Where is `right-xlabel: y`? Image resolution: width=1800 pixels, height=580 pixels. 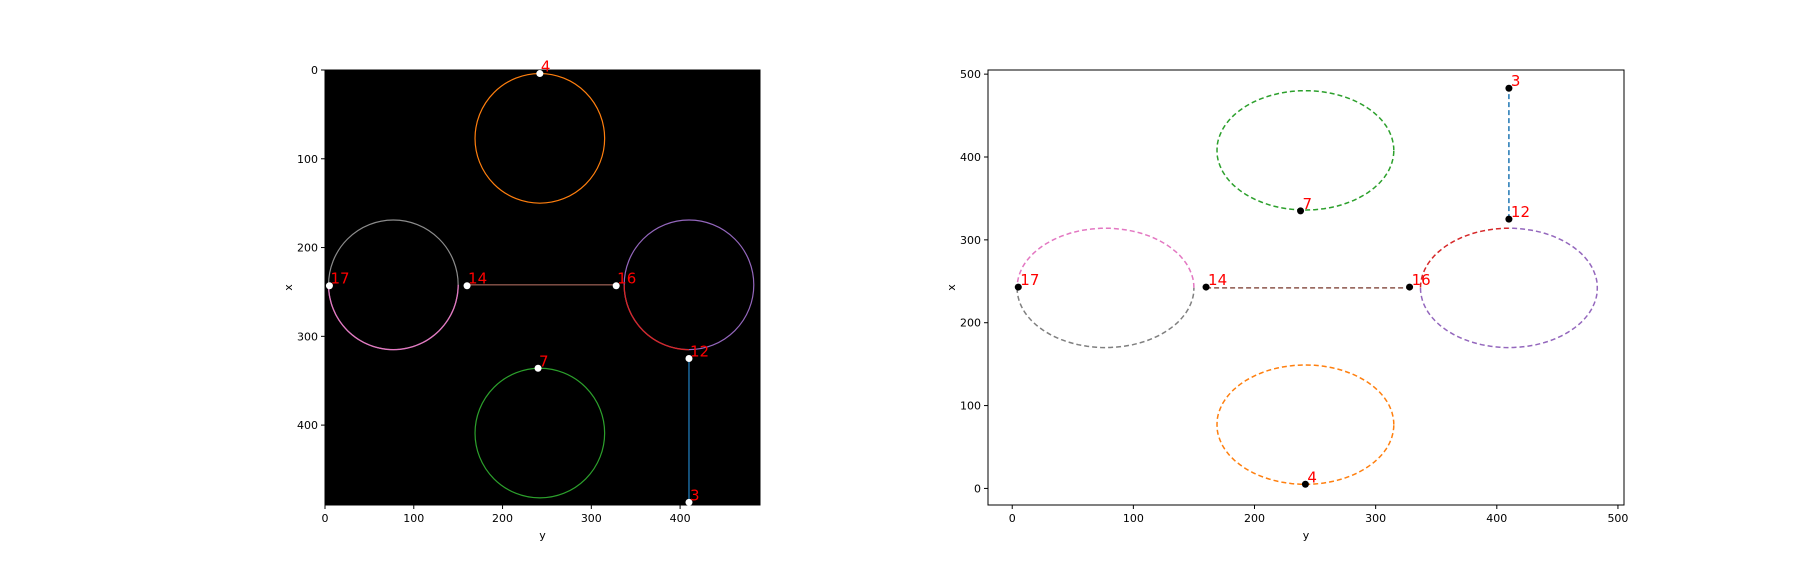
right-xlabel: y is located at coordinates (1306, 535).